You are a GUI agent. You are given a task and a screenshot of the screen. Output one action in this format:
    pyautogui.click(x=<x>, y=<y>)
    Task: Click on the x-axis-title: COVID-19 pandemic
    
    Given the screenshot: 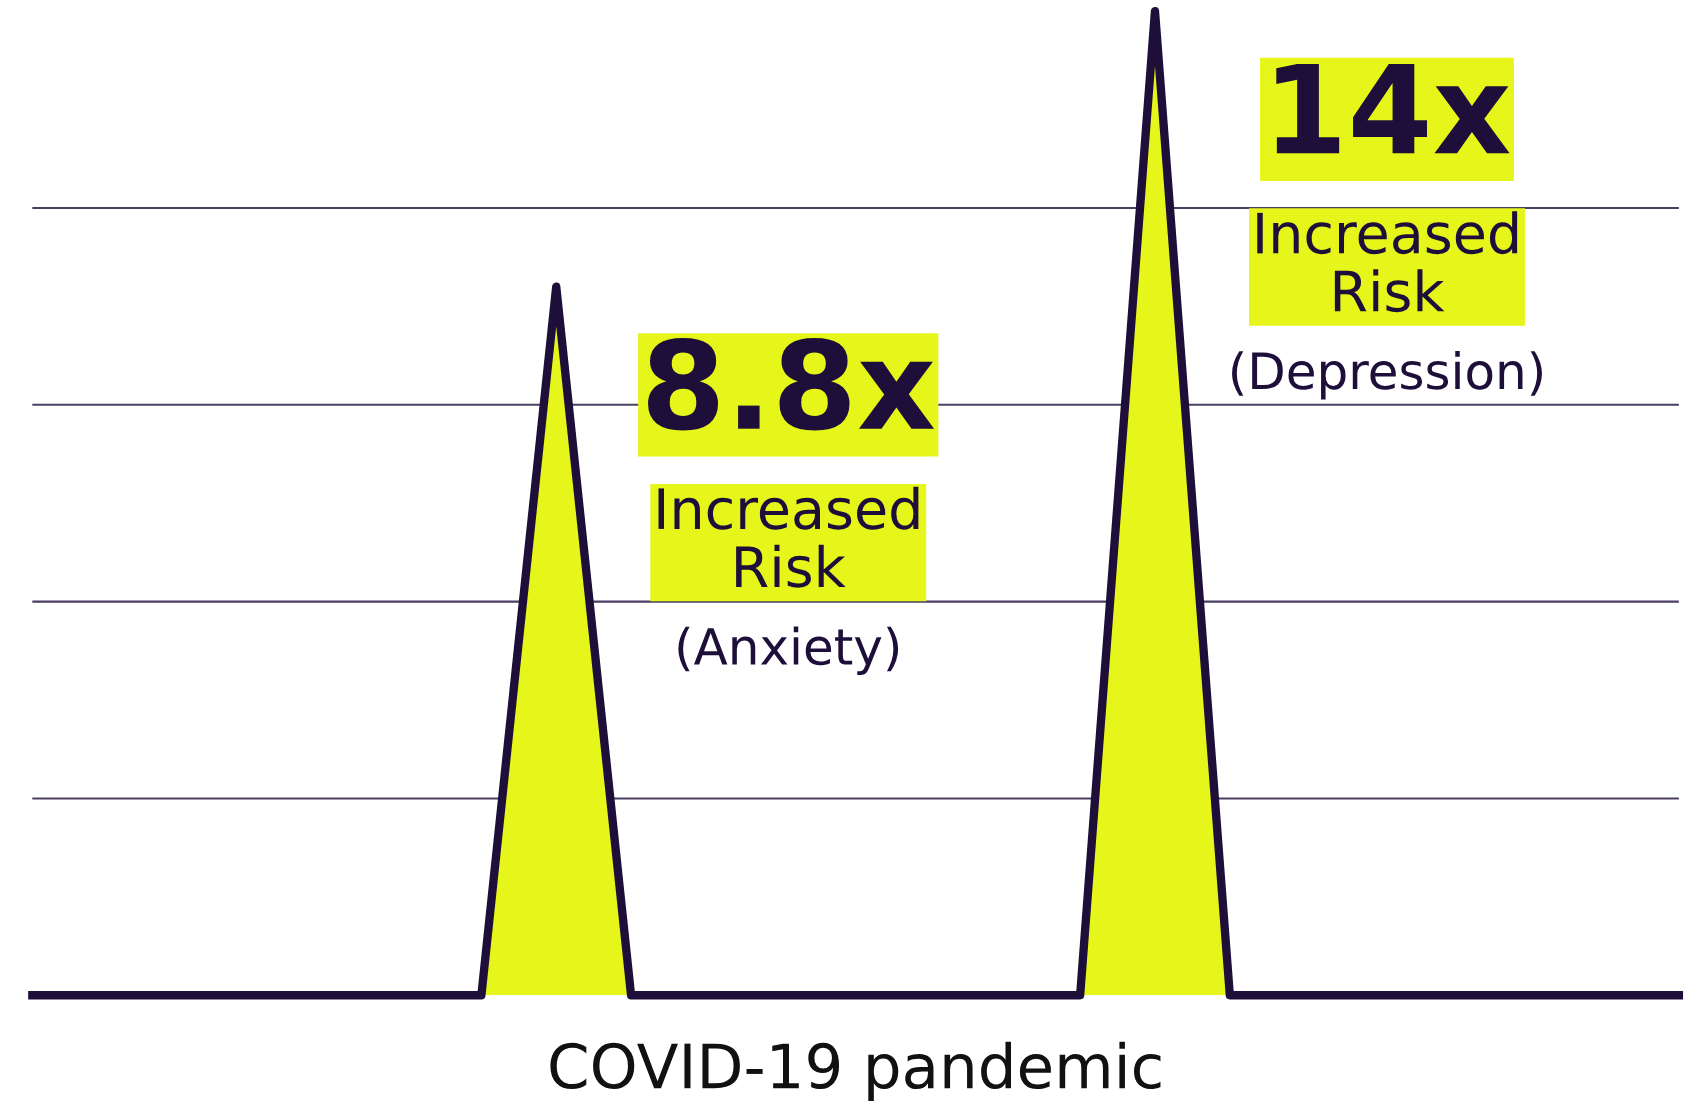 What is the action you would take?
    pyautogui.click(x=855, y=1071)
    